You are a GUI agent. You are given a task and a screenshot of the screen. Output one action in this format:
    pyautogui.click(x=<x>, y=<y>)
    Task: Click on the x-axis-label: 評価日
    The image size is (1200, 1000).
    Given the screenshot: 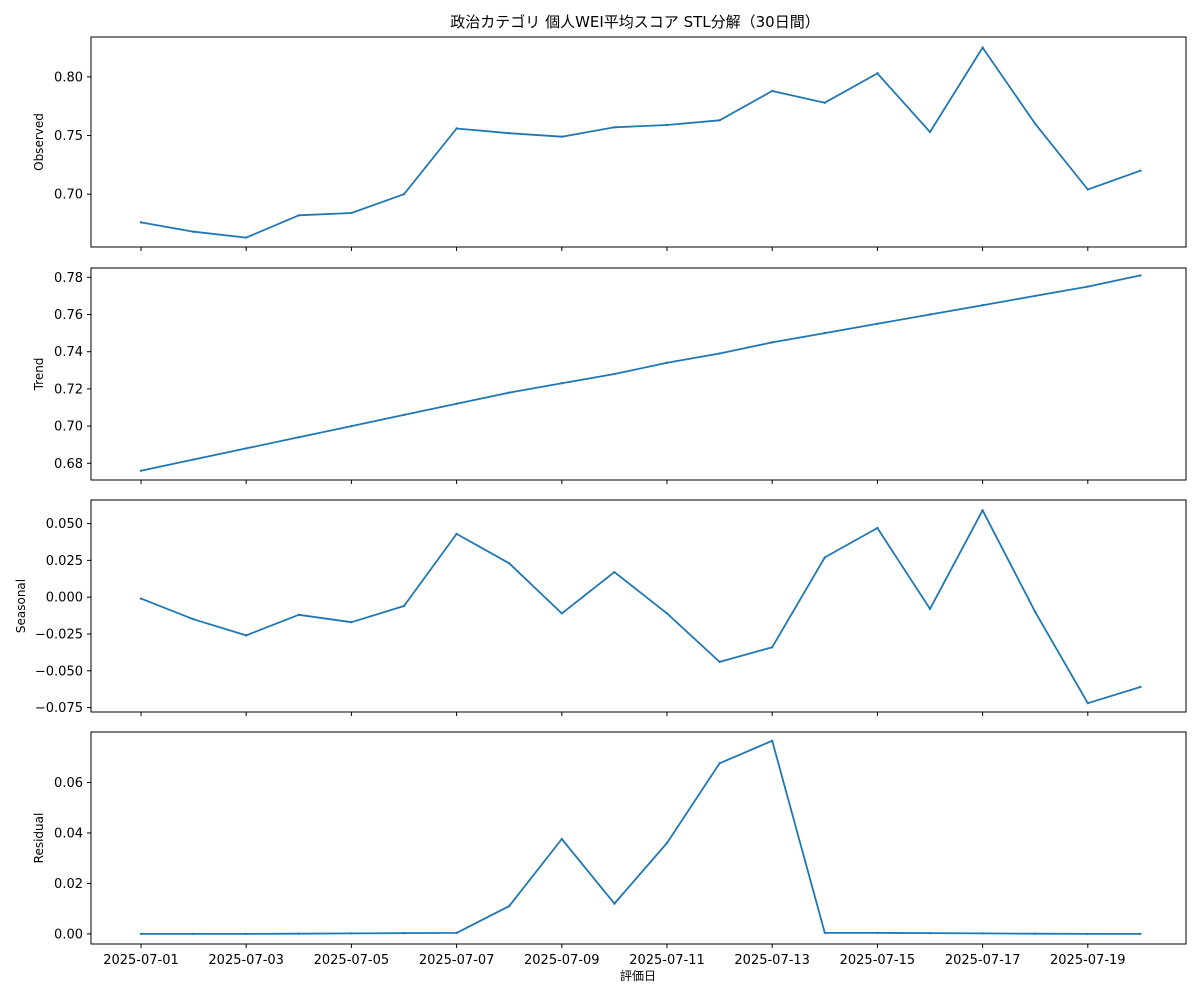 What is the action you would take?
    pyautogui.click(x=638, y=975)
    